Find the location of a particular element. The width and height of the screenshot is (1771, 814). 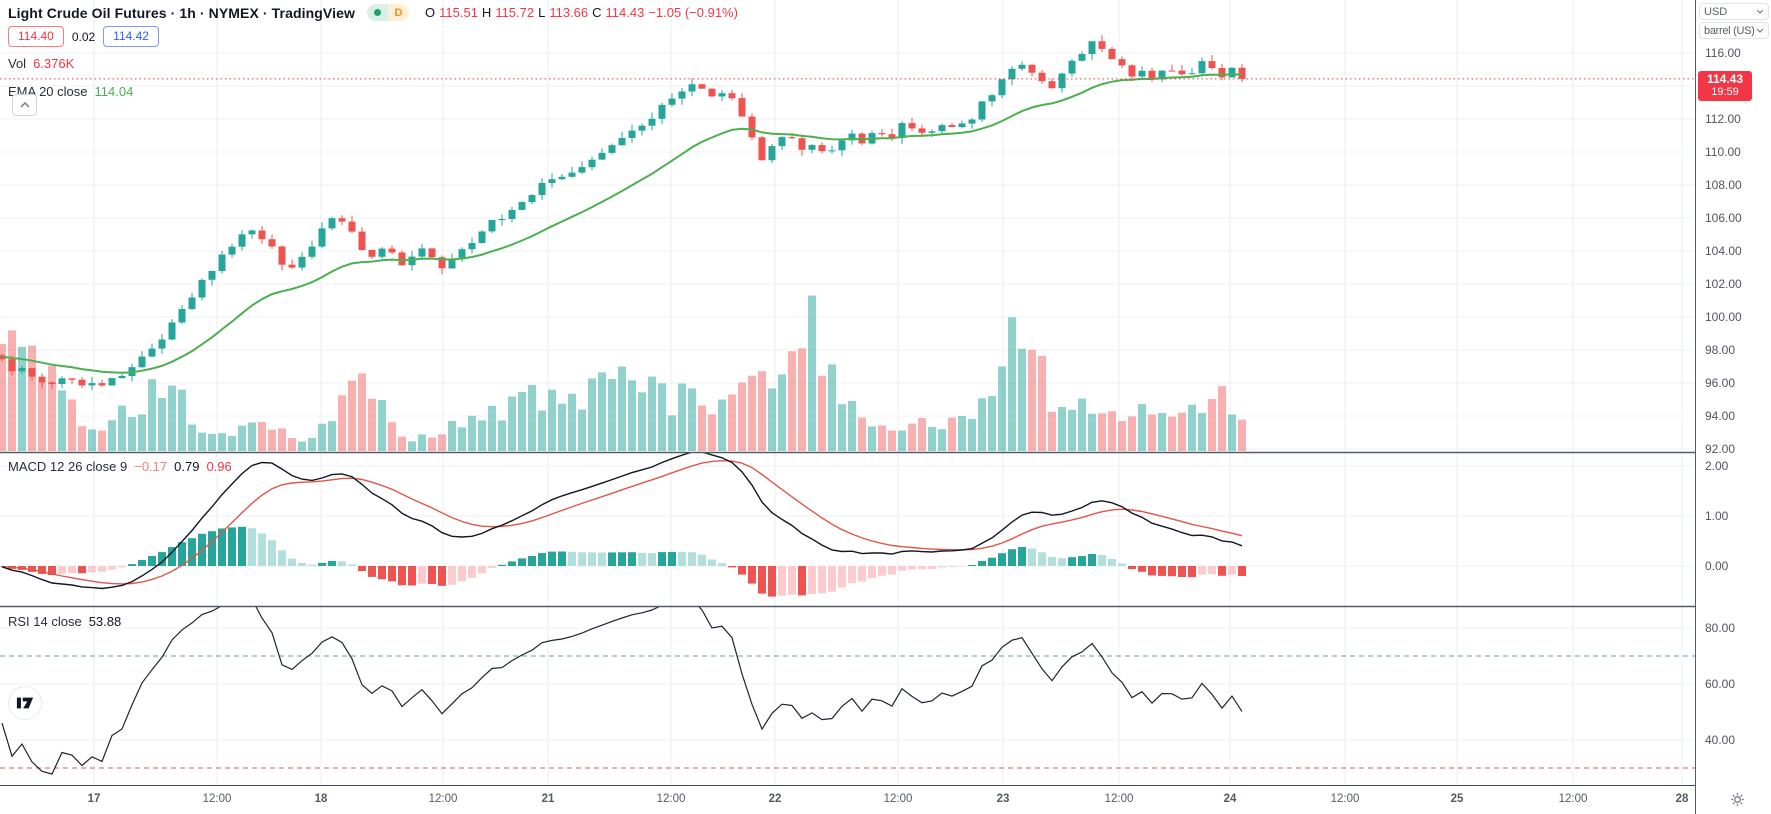

tv-logo-icon is located at coordinates (25, 703).